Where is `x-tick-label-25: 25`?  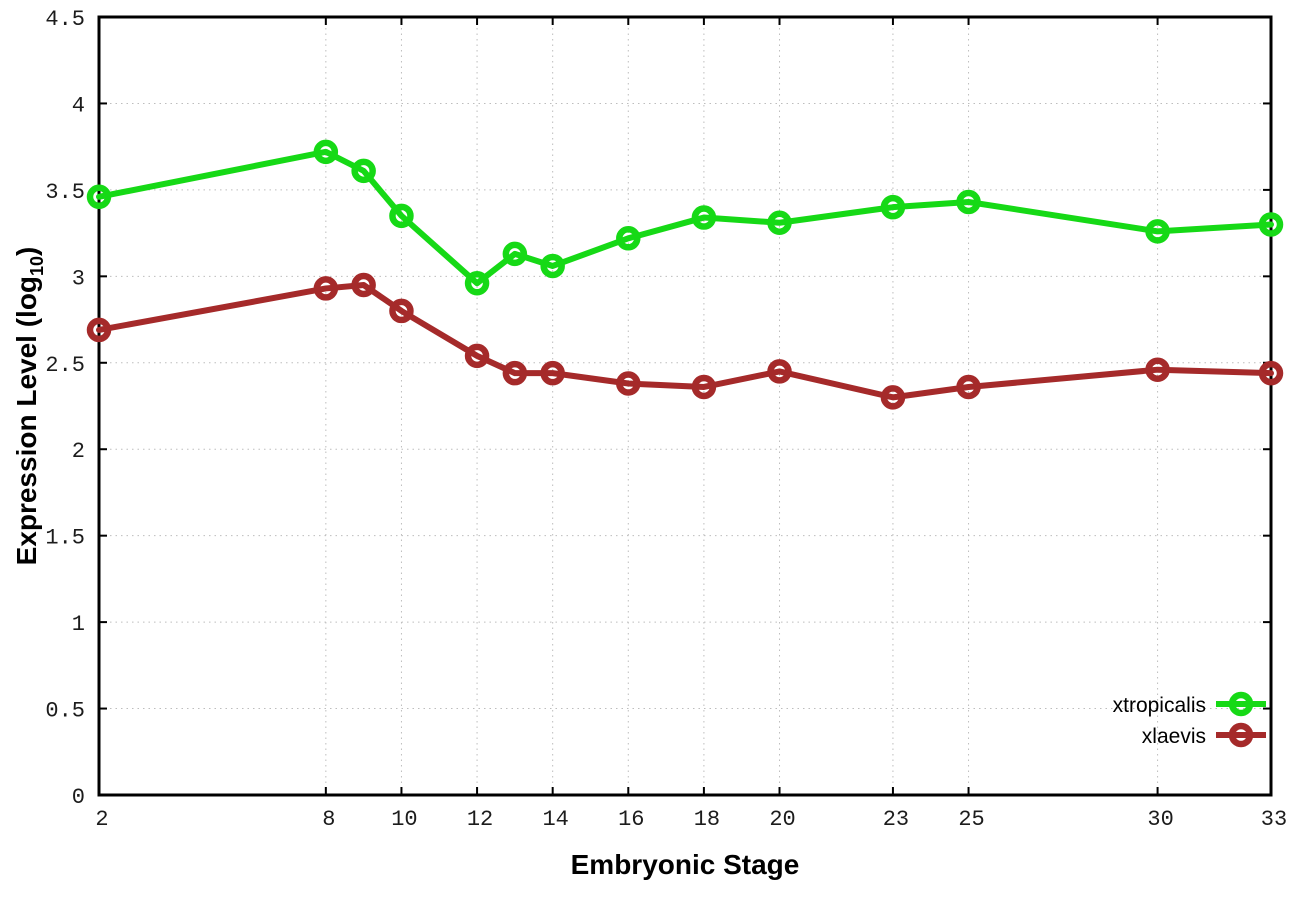
x-tick-label-25: 25 is located at coordinates (971, 819).